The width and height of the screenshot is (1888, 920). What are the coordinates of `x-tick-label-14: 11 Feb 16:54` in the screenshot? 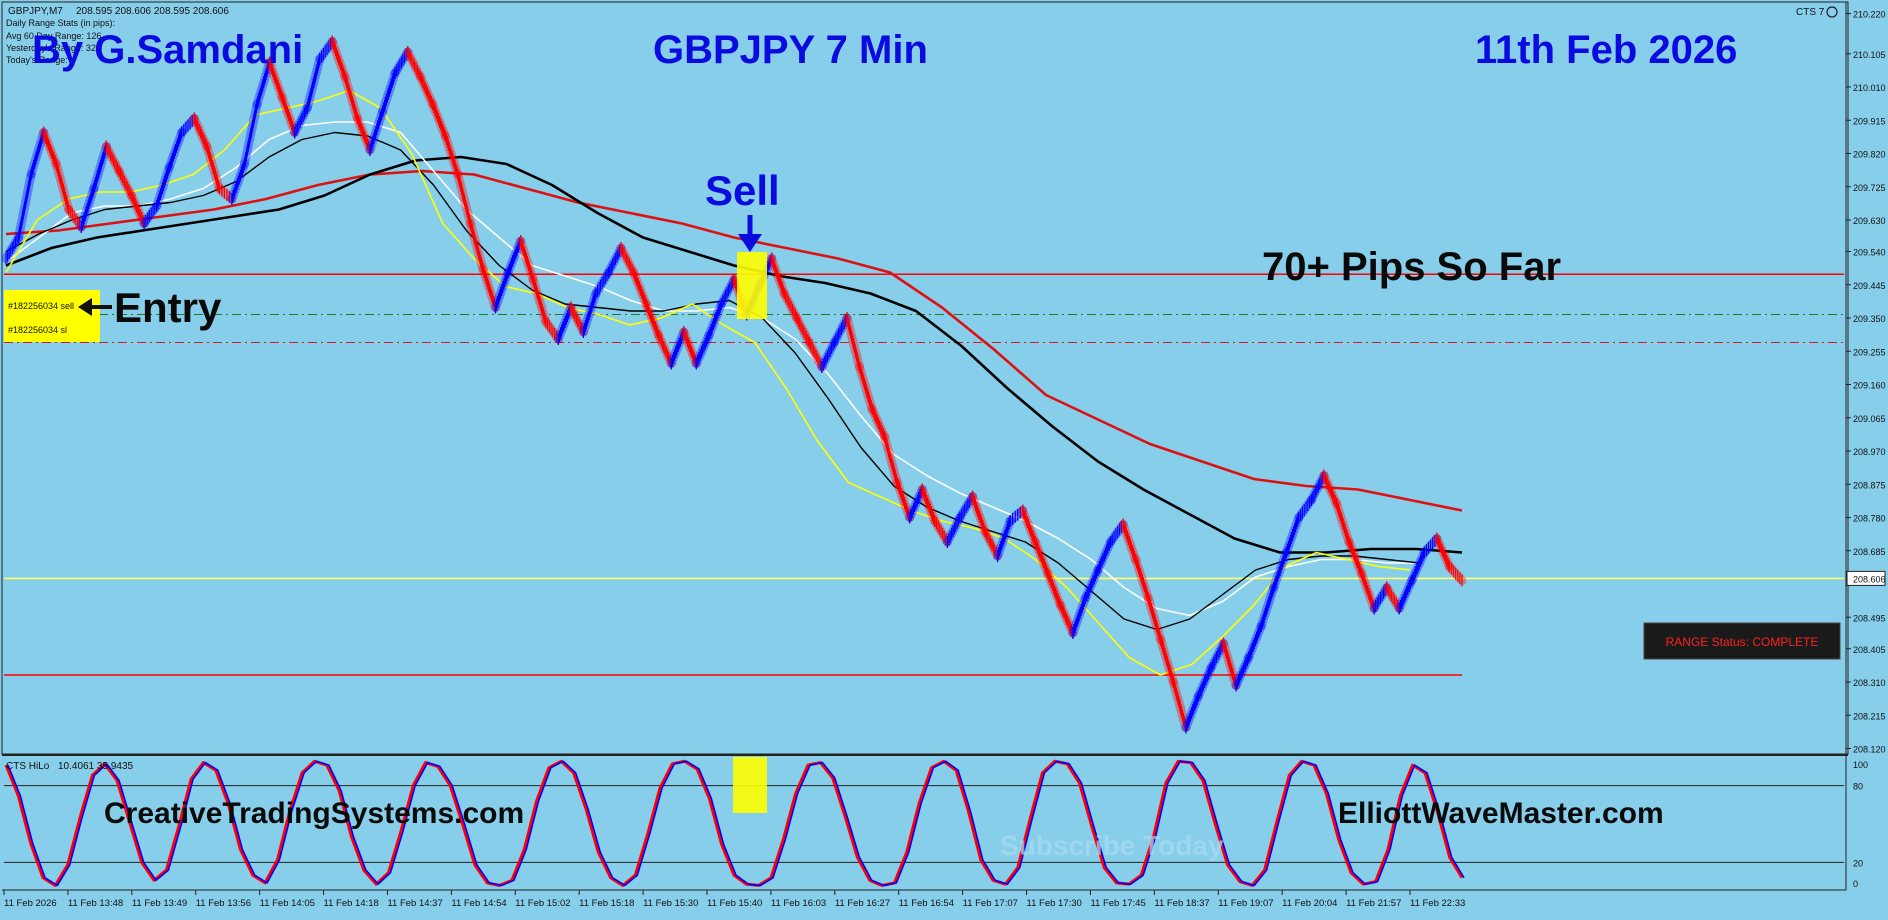 It's located at (926, 903).